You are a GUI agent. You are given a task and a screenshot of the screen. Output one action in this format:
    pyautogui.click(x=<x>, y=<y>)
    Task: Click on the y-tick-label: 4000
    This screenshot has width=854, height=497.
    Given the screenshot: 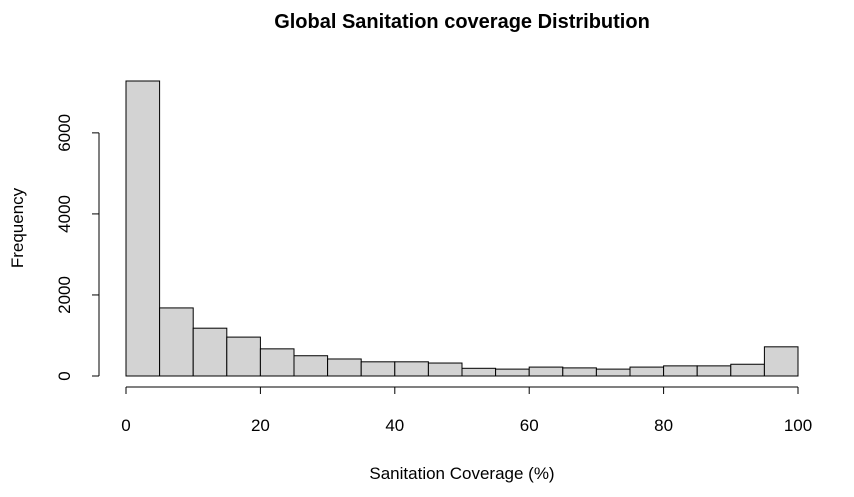 What is the action you would take?
    pyautogui.click(x=64, y=214)
    